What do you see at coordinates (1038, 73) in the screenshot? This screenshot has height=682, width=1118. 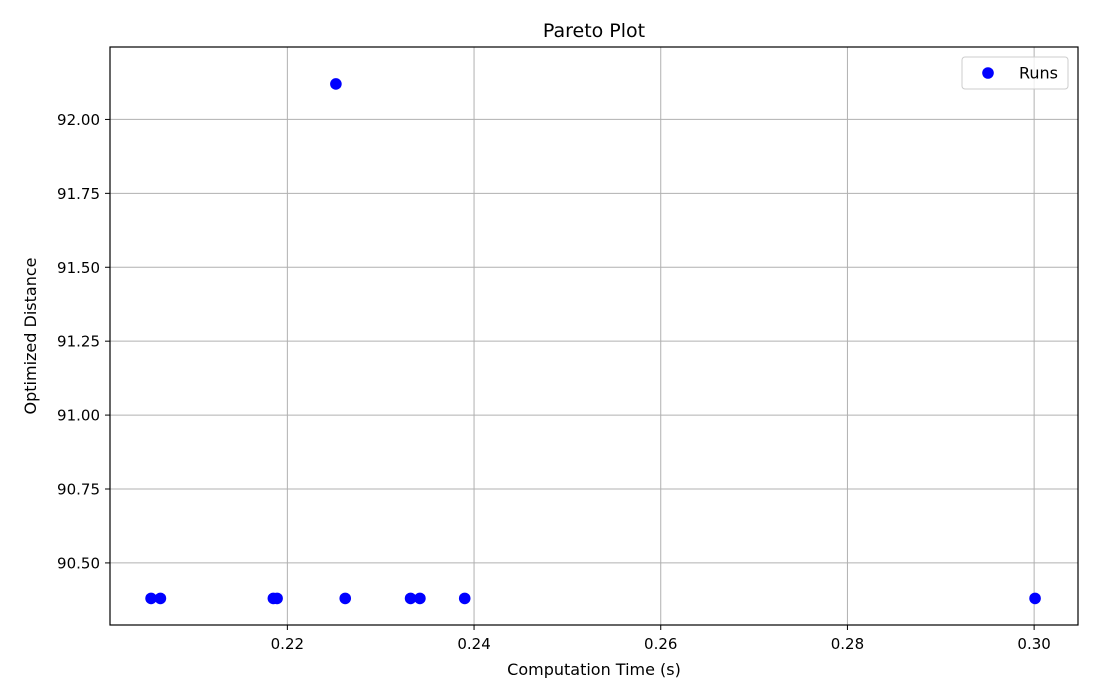 I see `legend-label: Runs` at bounding box center [1038, 73].